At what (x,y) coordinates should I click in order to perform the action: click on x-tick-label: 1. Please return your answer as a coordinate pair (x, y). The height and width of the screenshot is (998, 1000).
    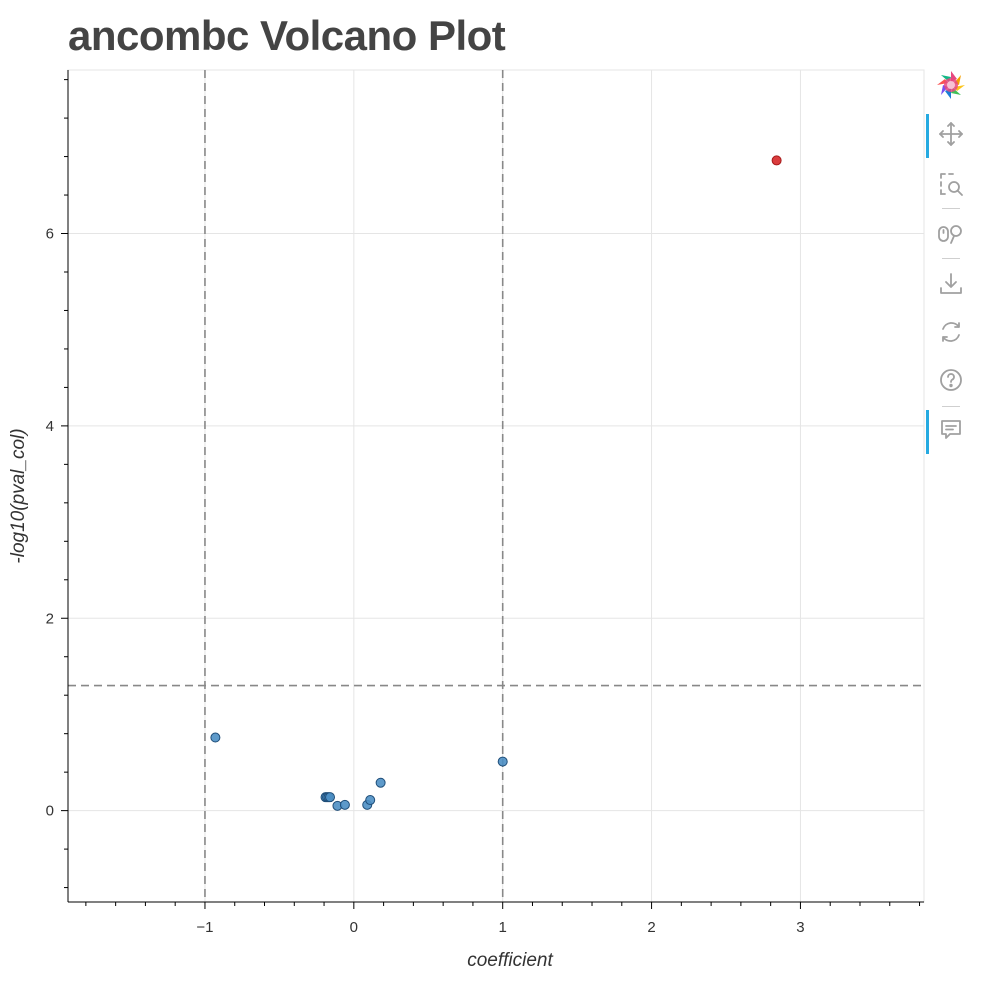
    Looking at the image, I should click on (503, 927).